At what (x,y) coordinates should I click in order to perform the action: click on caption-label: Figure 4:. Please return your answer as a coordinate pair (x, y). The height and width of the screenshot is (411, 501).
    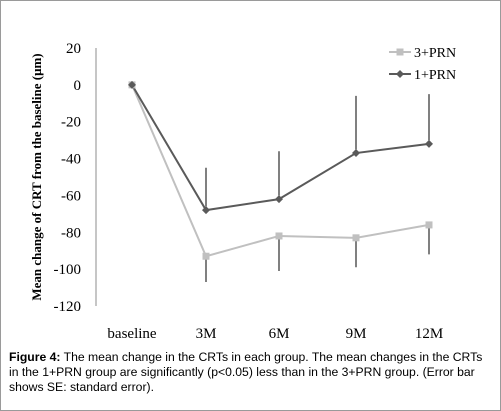
    Looking at the image, I should click on (35, 357).